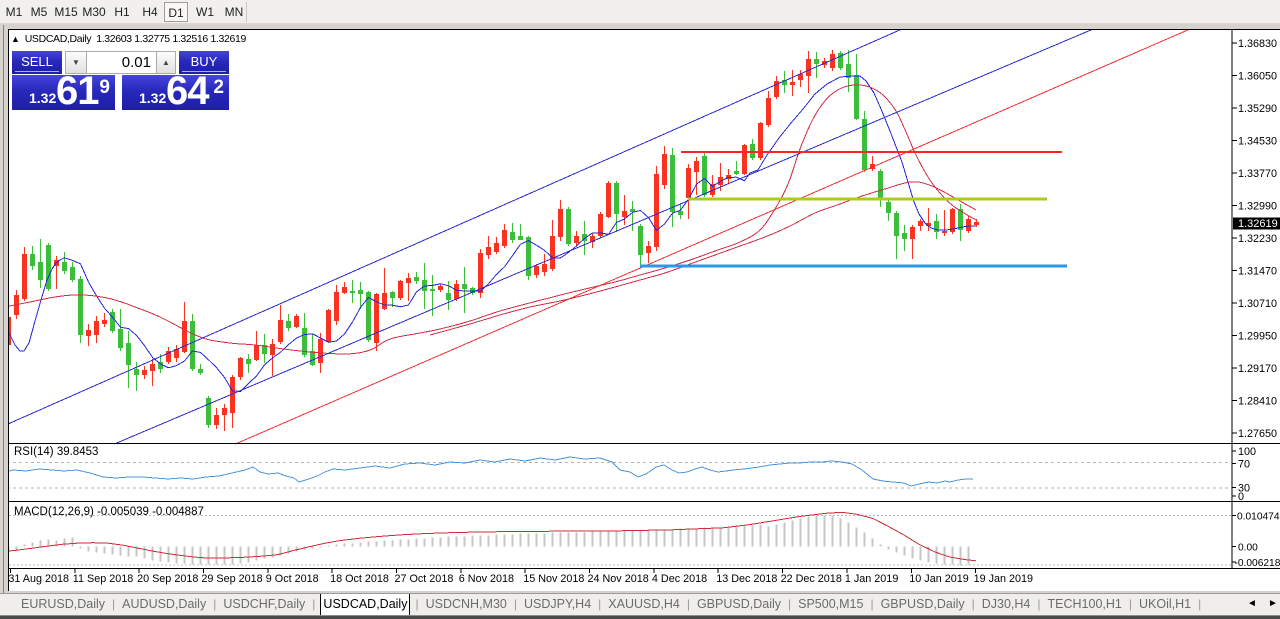 Image resolution: width=1280 pixels, height=619 pixels. I want to click on svg-text: 1.32619, so click(1258, 224).